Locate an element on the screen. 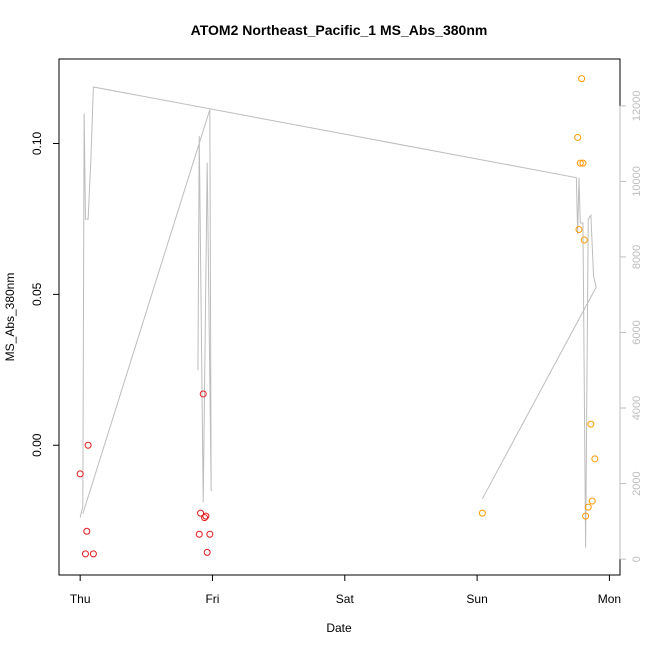  x-axis: Thu Fri Sat Sun Mon is located at coordinates (345, 590).